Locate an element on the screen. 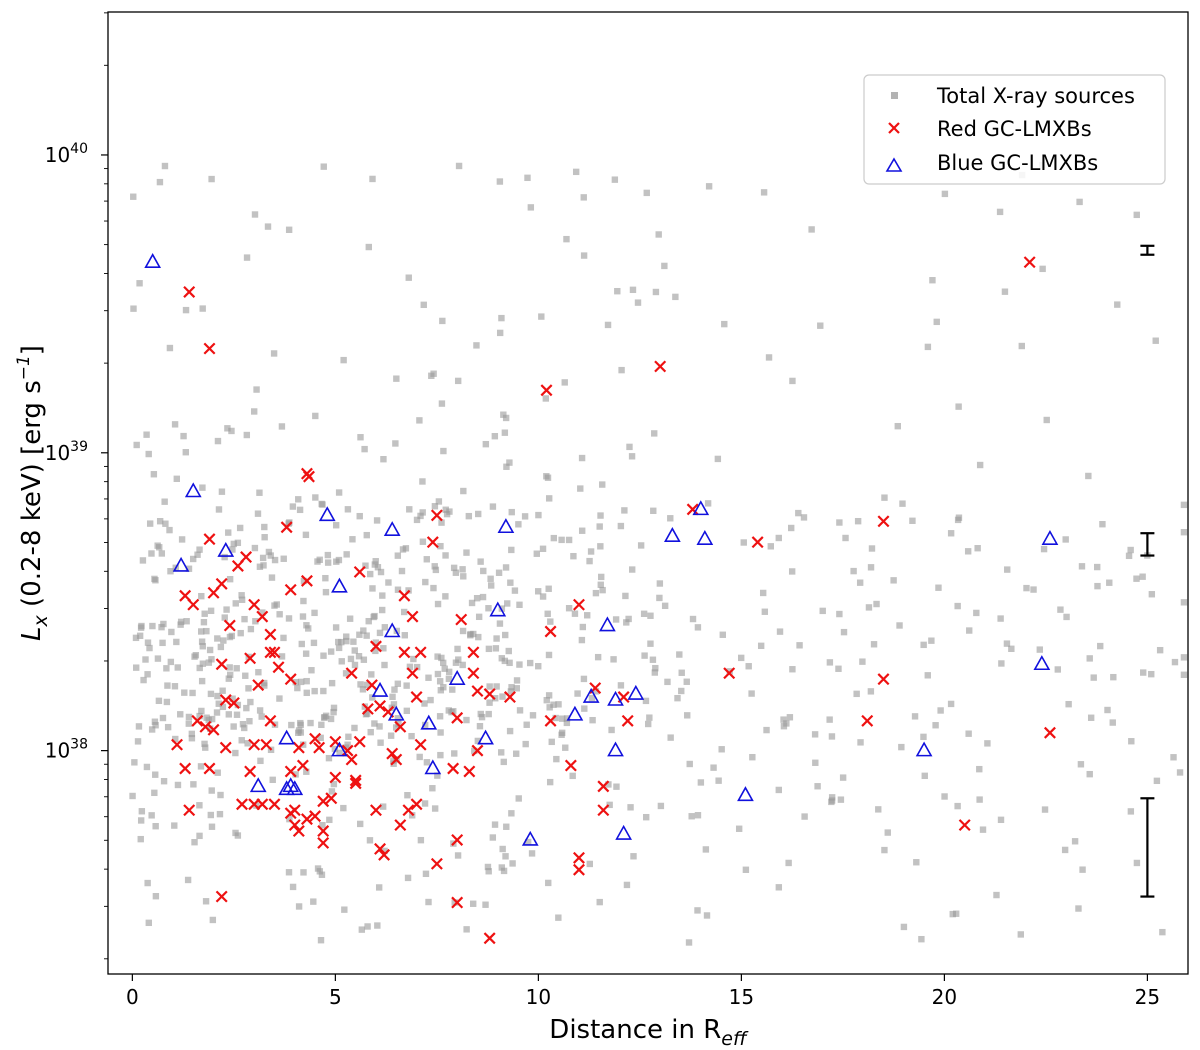 Image resolution: width=1200 pixels, height=1050 pixels. x-tick-label: 15 is located at coordinates (741, 997).